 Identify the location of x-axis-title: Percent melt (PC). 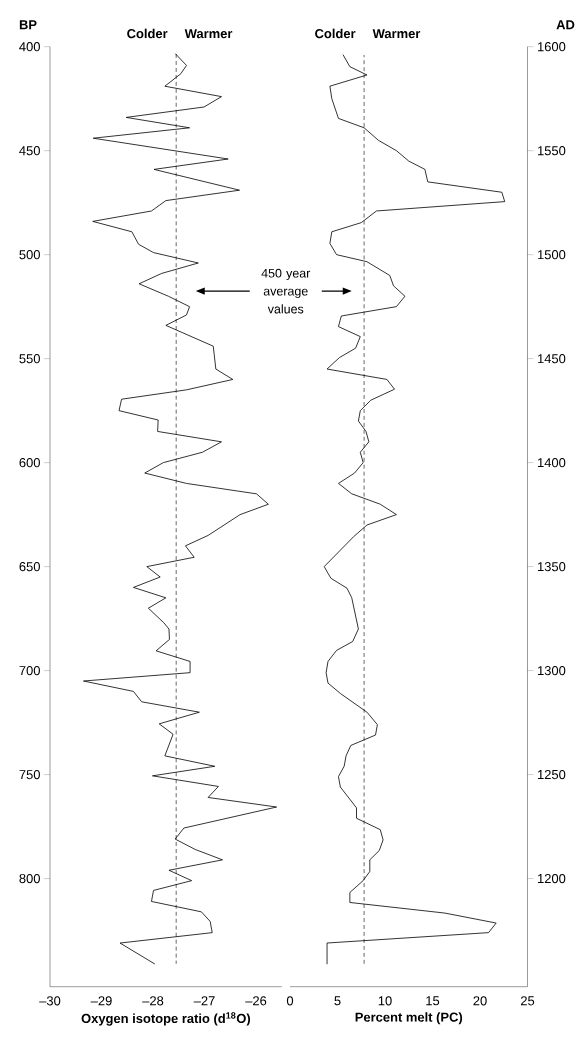
(409, 1018).